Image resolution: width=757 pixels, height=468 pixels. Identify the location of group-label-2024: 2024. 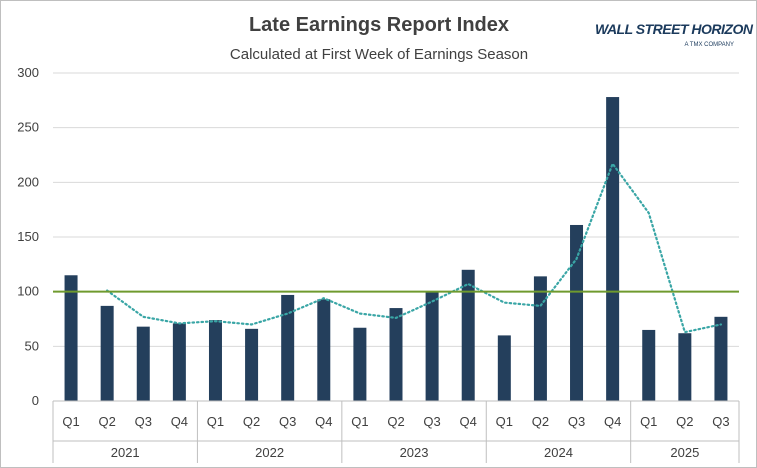
(558, 452).